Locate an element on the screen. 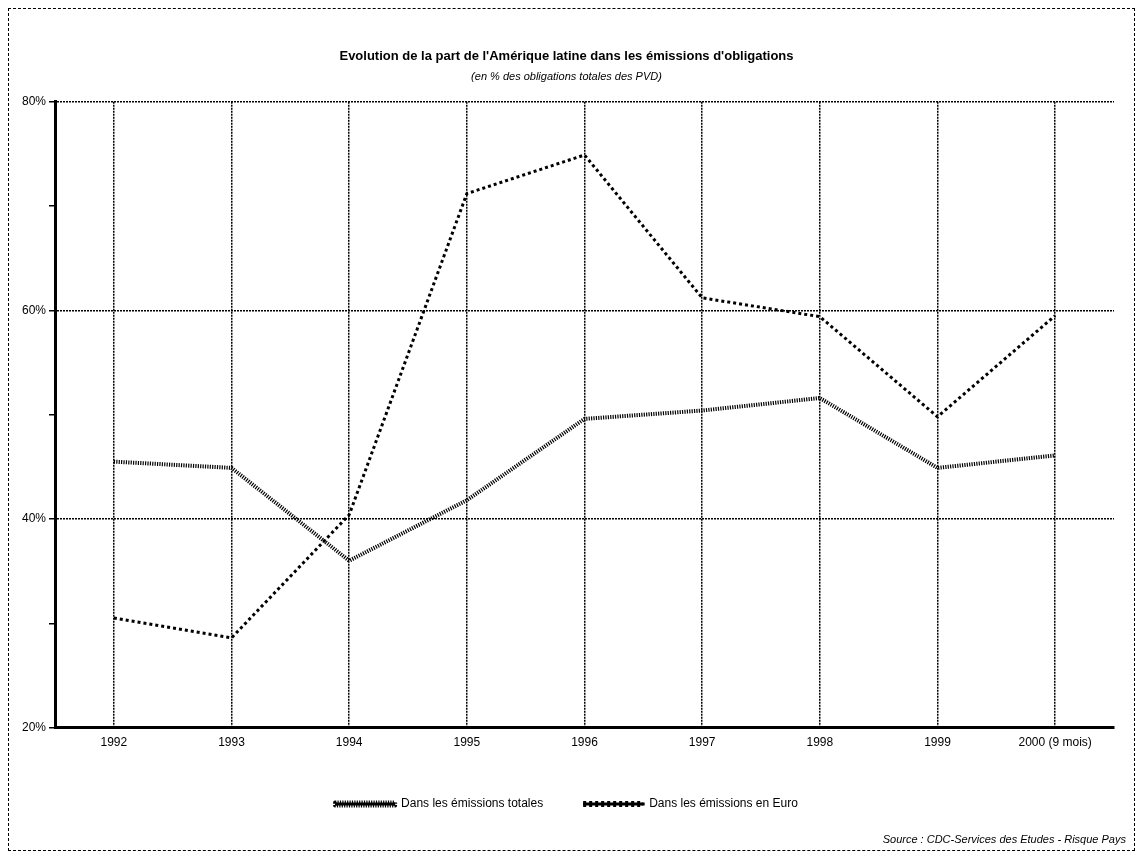 This screenshot has width=1143, height=859. x-tick-label: 1999 is located at coordinates (938, 742).